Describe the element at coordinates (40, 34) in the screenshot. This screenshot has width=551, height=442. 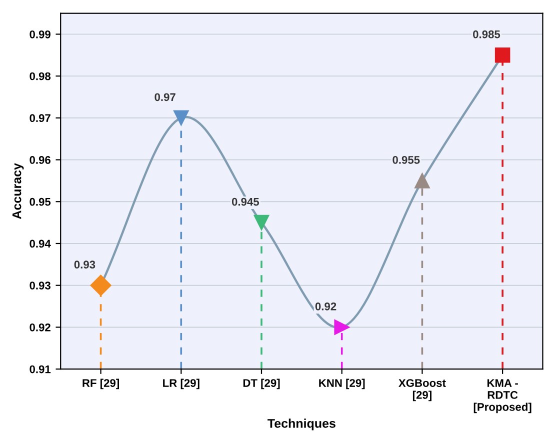
I see `y-tick-label: 0.99` at that location.